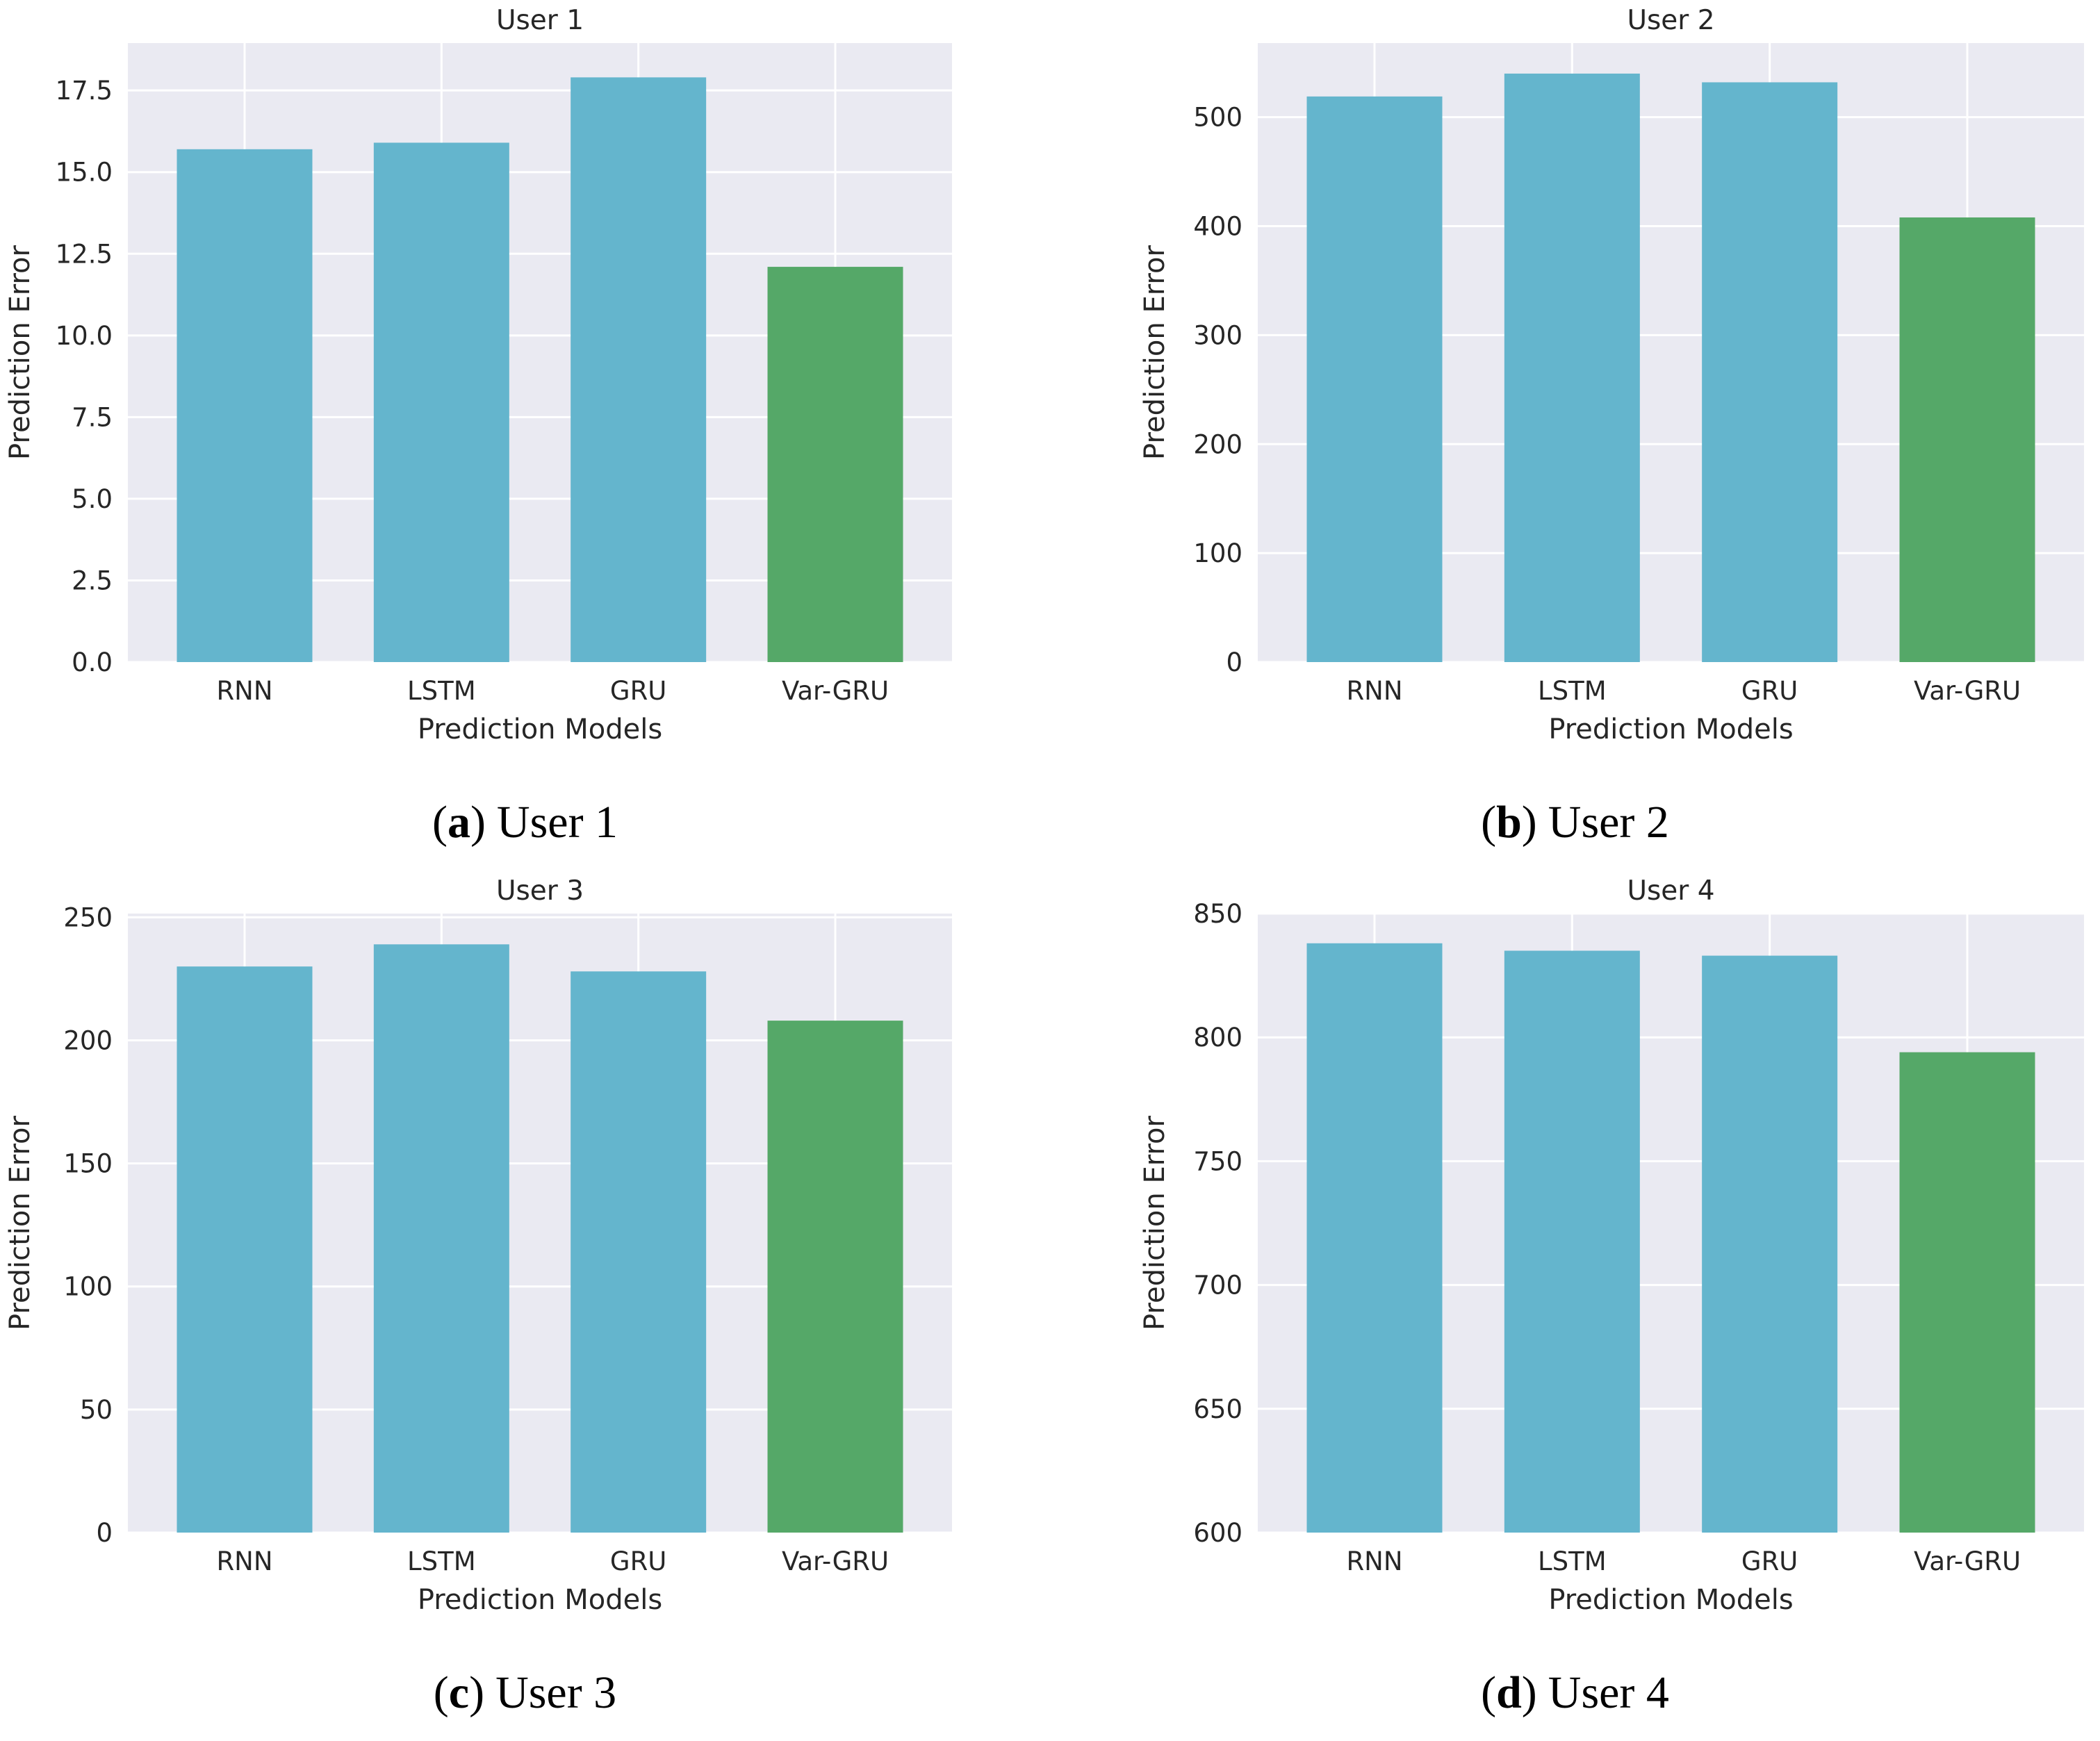 This screenshot has width=2100, height=1741. I want to click on ytick-label-500: 500, so click(1218, 118).